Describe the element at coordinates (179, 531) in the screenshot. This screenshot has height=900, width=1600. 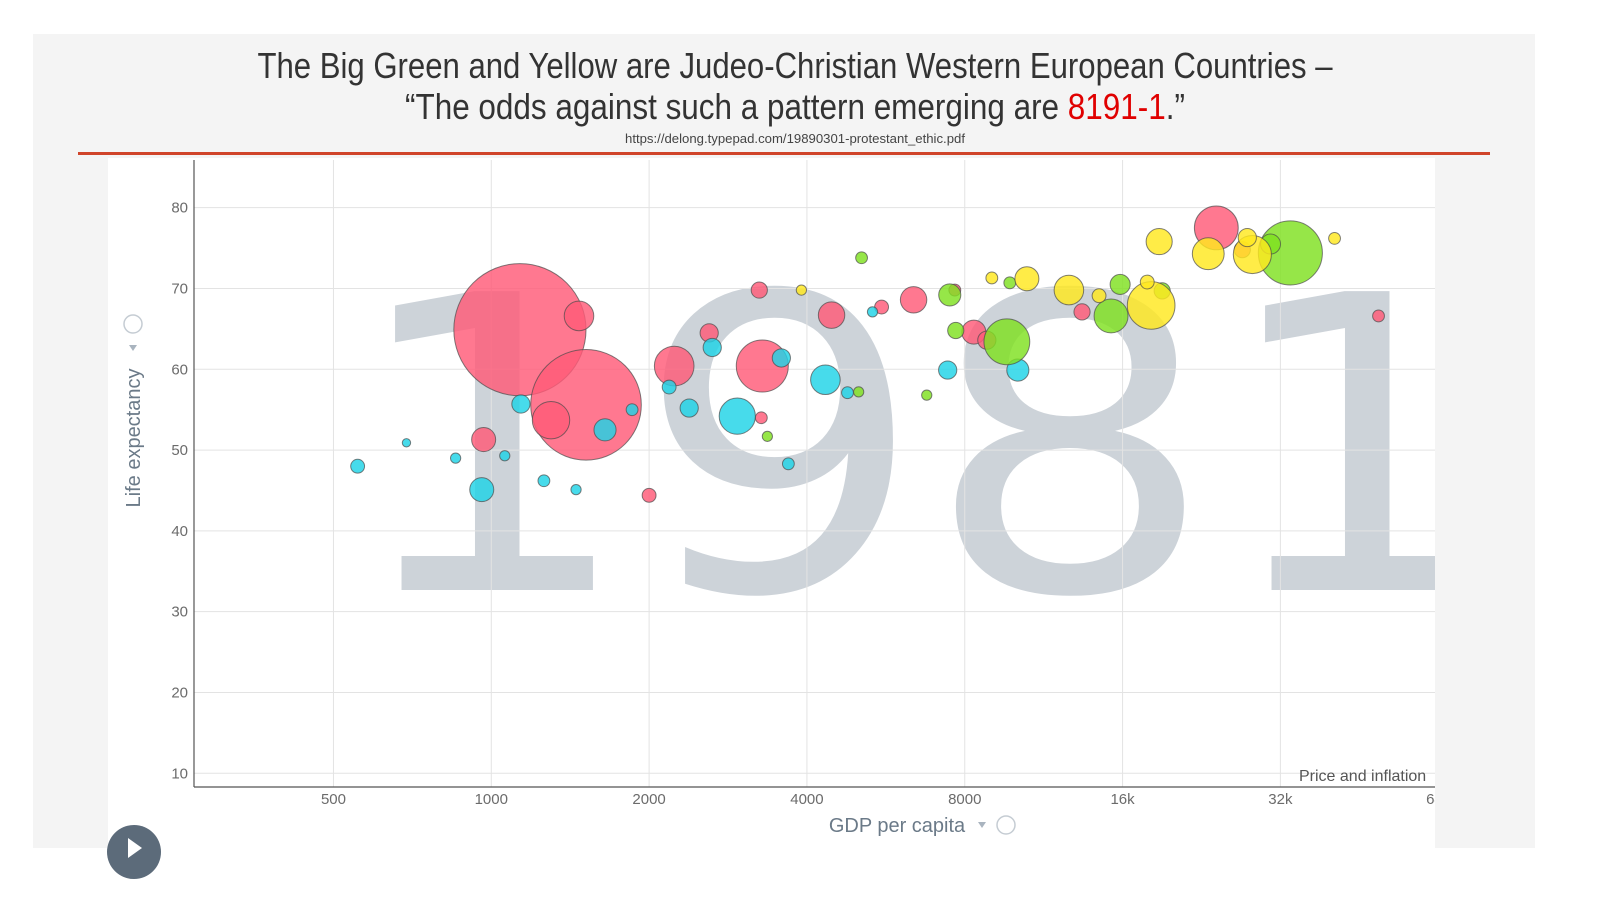
I see `y-tick-label: 40` at that location.